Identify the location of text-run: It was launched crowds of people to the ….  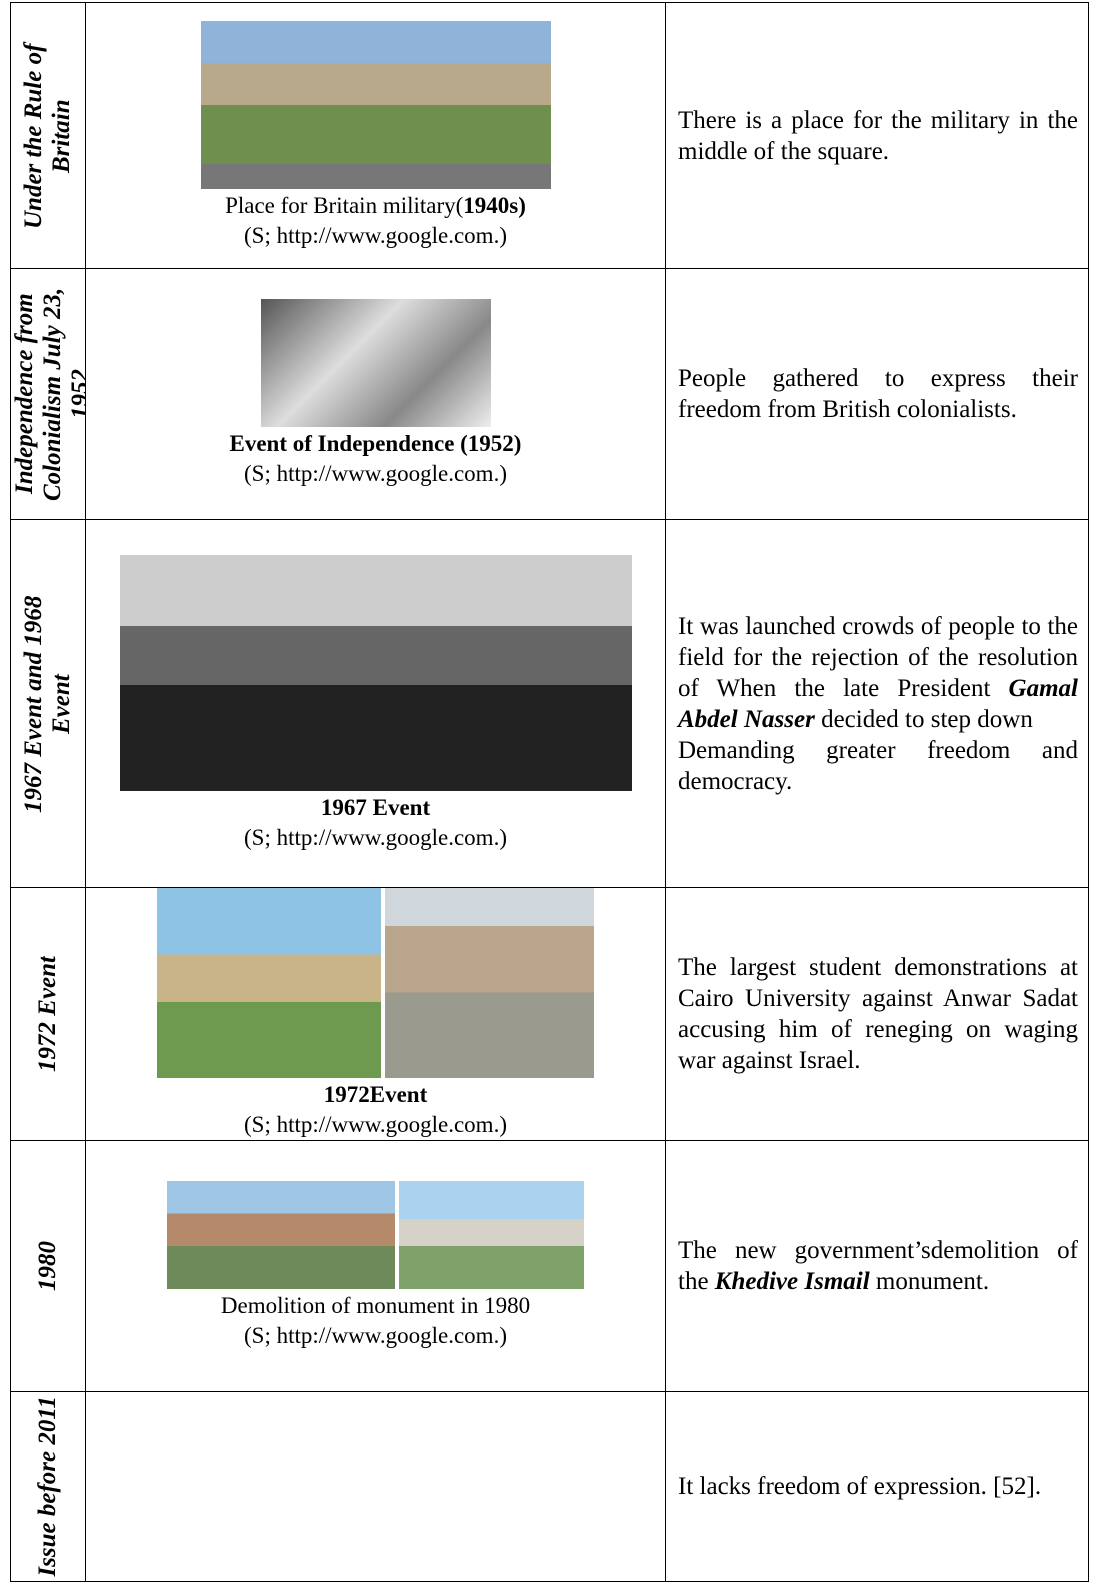
(878, 657).